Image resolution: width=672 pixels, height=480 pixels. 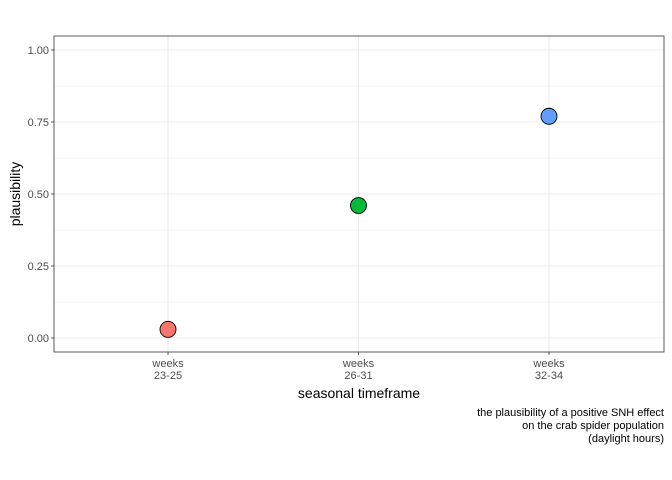 I want to click on caption-line-2: on the crab spider population, so click(x=593, y=426).